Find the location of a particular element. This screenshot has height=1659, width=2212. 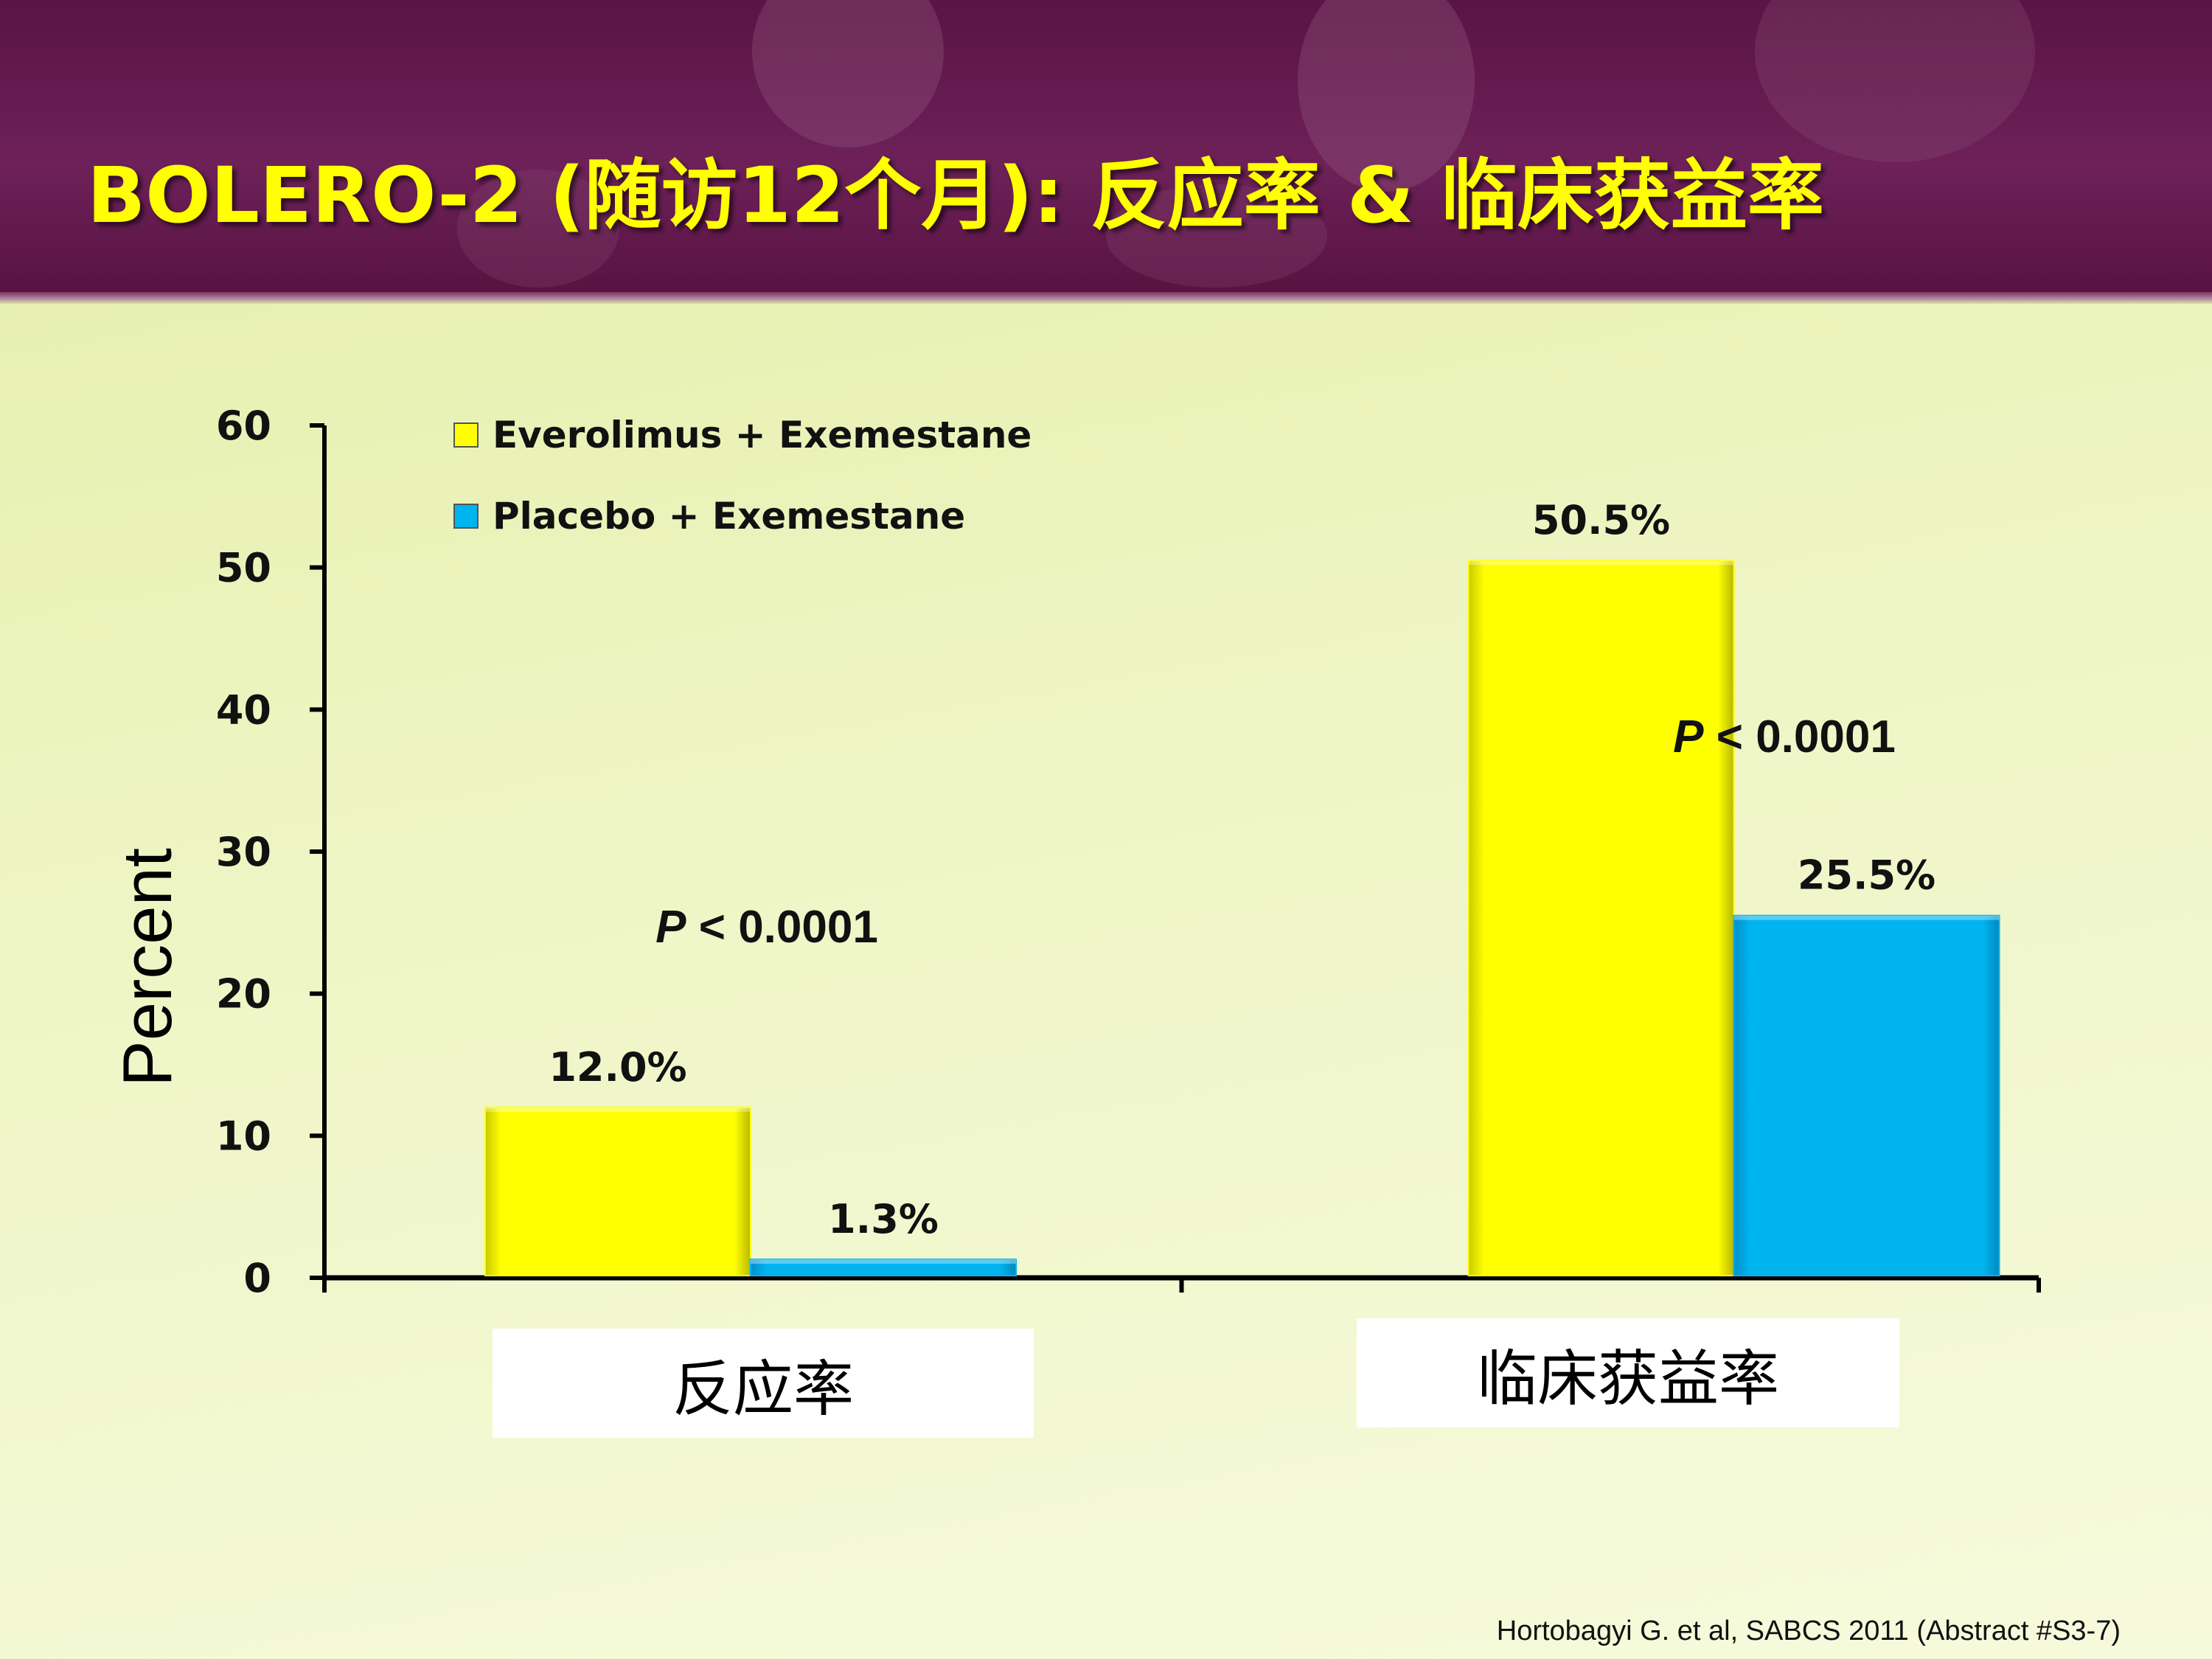

y-tick-label: 20 is located at coordinates (243, 994).